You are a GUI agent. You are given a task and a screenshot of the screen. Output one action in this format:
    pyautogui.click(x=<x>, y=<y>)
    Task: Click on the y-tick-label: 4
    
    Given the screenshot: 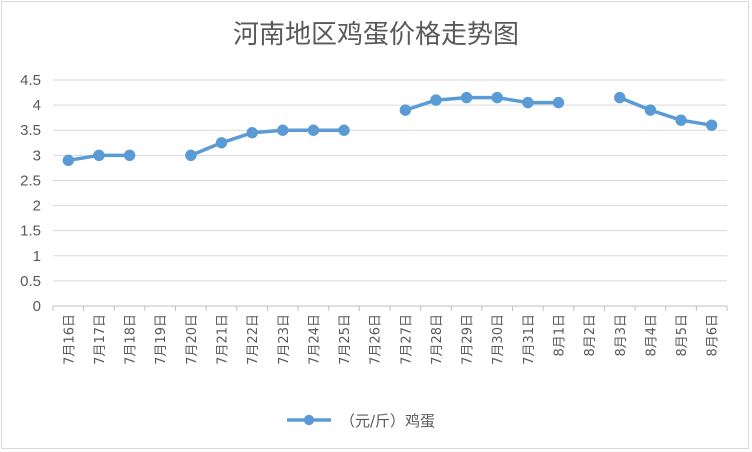 What is the action you would take?
    pyautogui.click(x=37, y=105)
    